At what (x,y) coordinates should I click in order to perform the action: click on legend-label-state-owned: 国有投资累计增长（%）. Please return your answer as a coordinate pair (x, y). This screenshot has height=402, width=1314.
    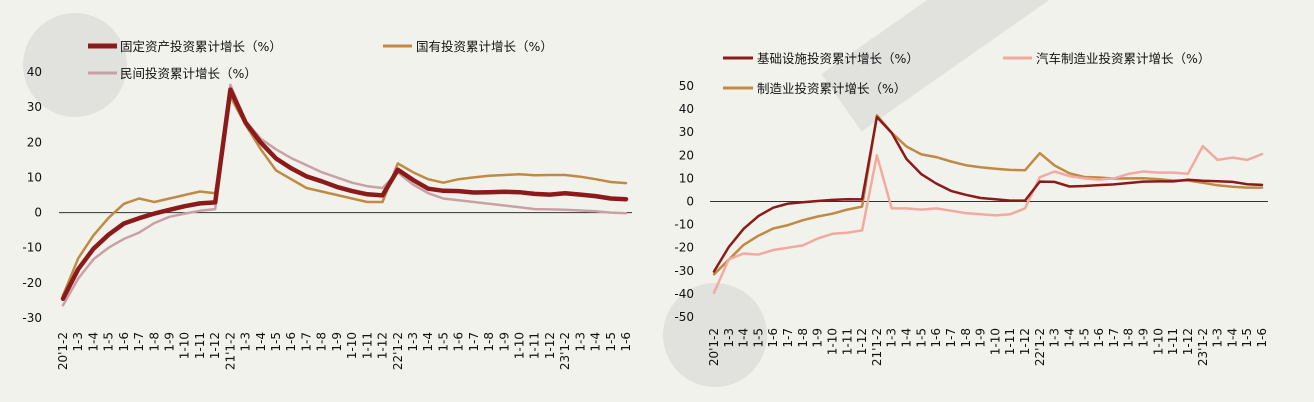
    Looking at the image, I should click on (484, 46).